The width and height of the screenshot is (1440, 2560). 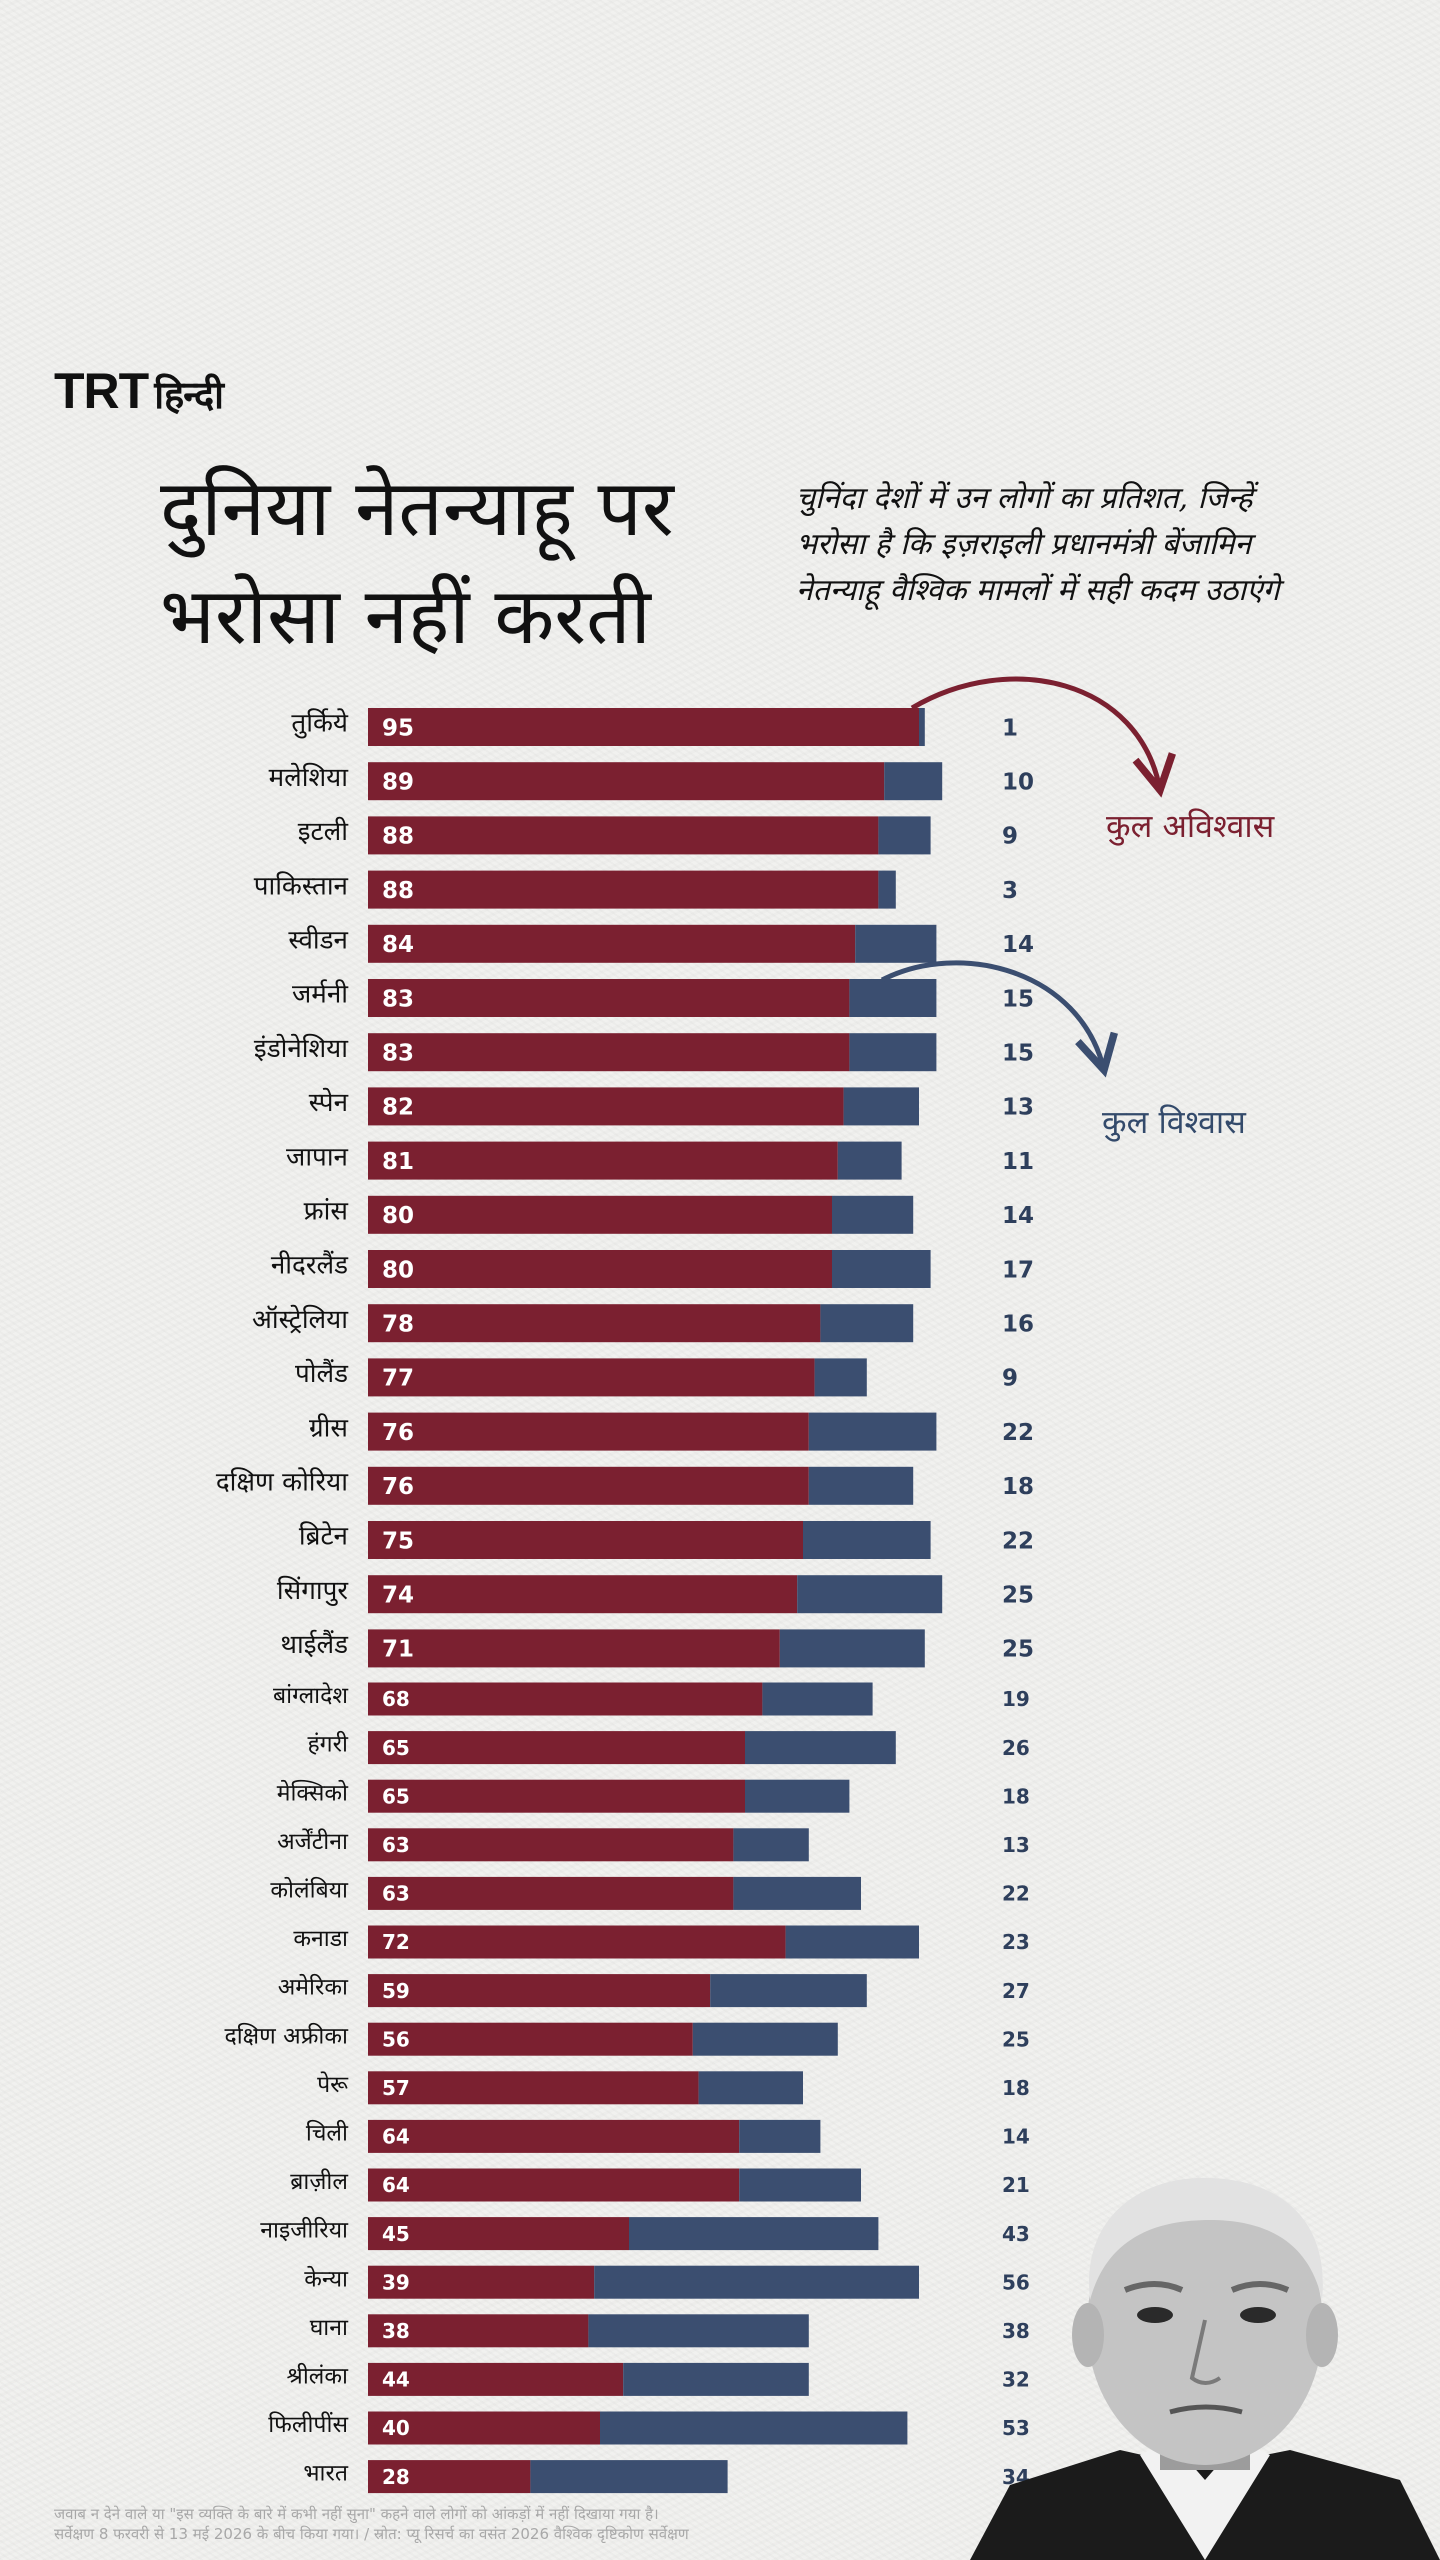 What do you see at coordinates (396, 2428) in the screenshot?
I see `label-distrust-value: 40` at bounding box center [396, 2428].